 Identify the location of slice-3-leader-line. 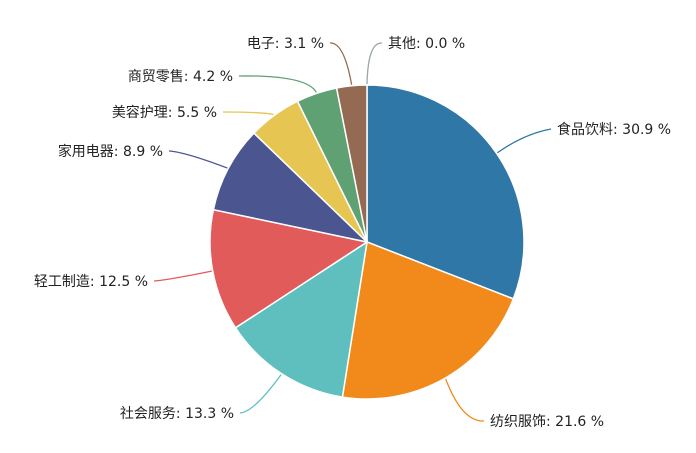
(260, 394).